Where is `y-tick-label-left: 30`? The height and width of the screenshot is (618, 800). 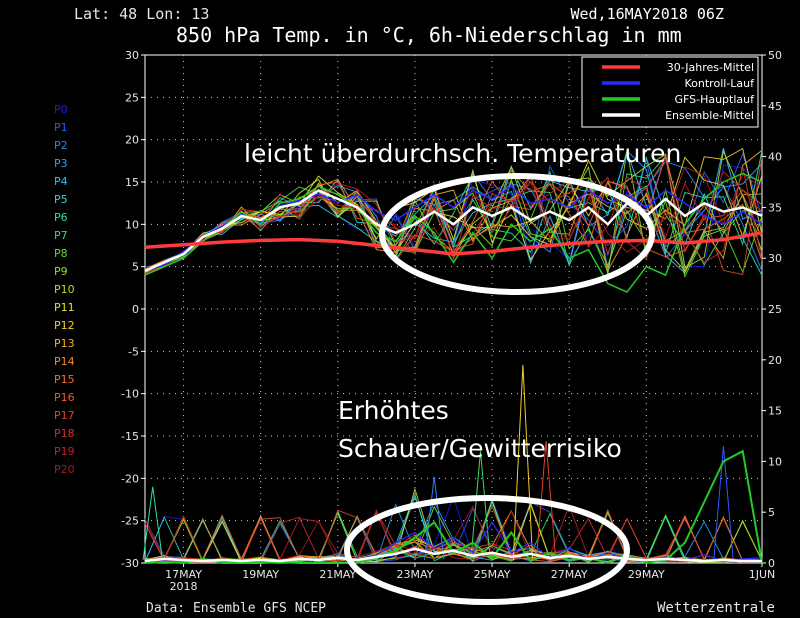
y-tick-label-left: 30 is located at coordinates (132, 55).